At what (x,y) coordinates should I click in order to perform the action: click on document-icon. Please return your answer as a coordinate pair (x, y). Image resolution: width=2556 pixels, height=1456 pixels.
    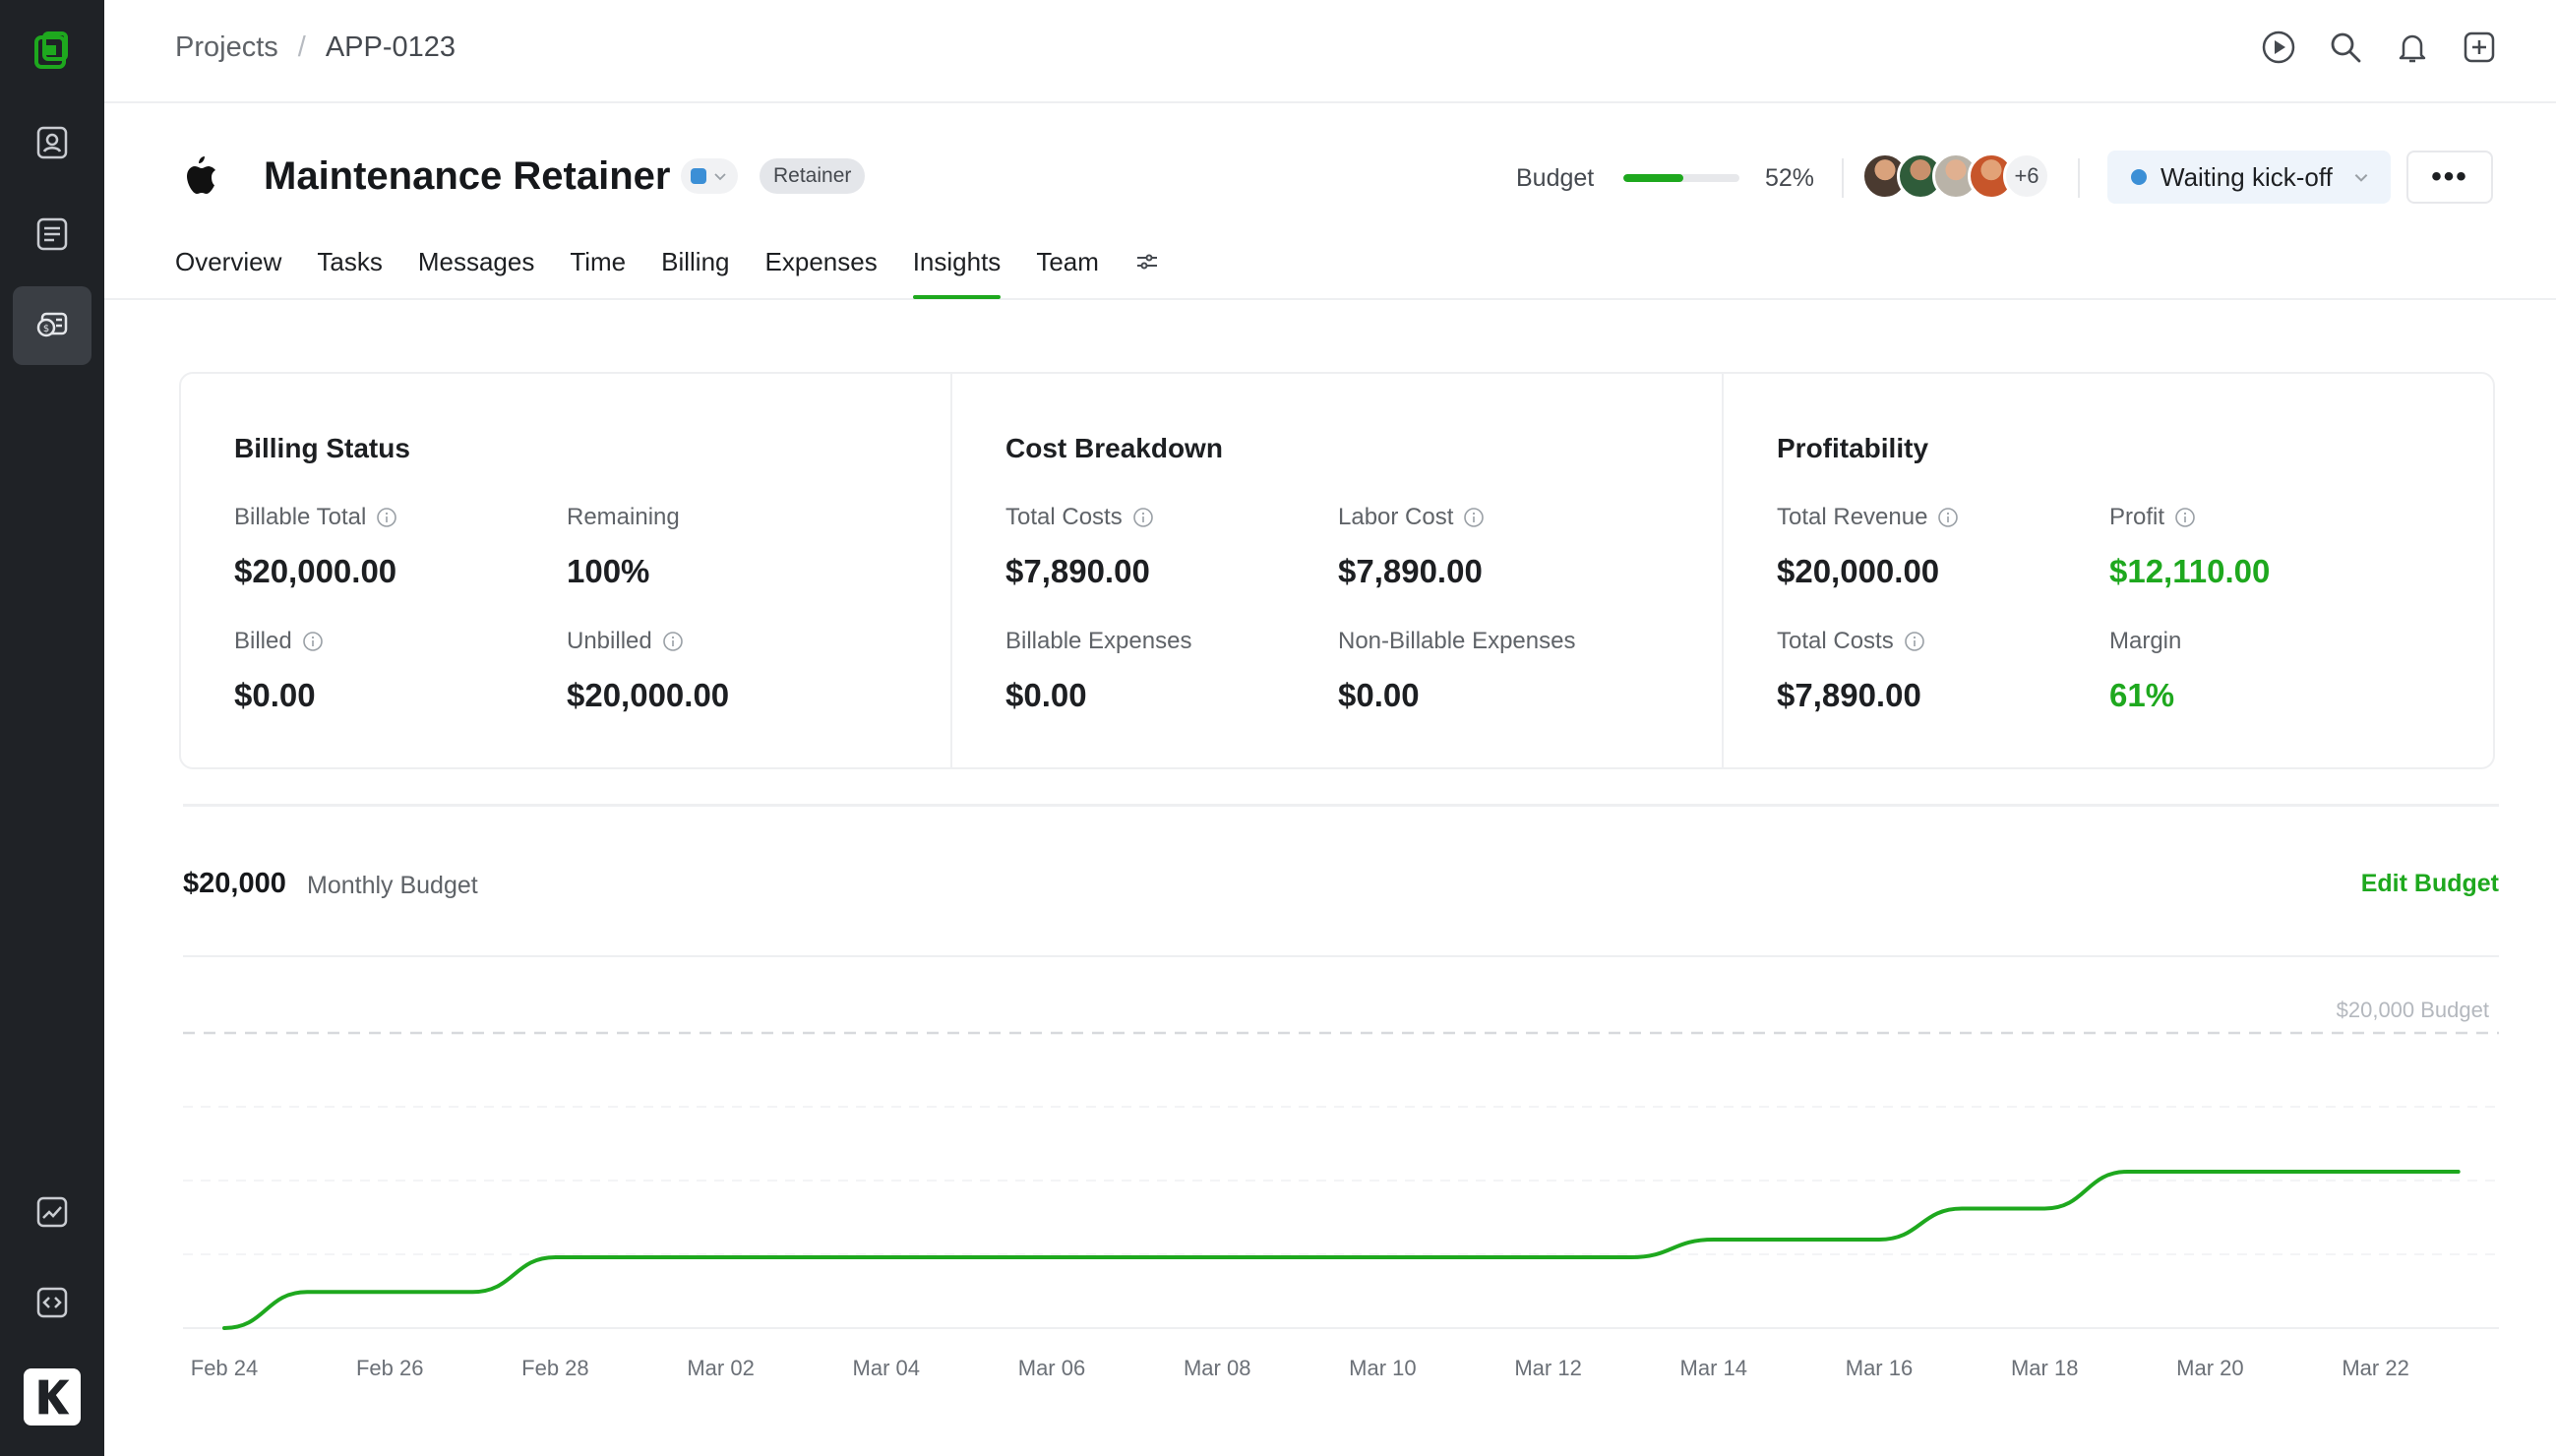
    Looking at the image, I should click on (52, 234).